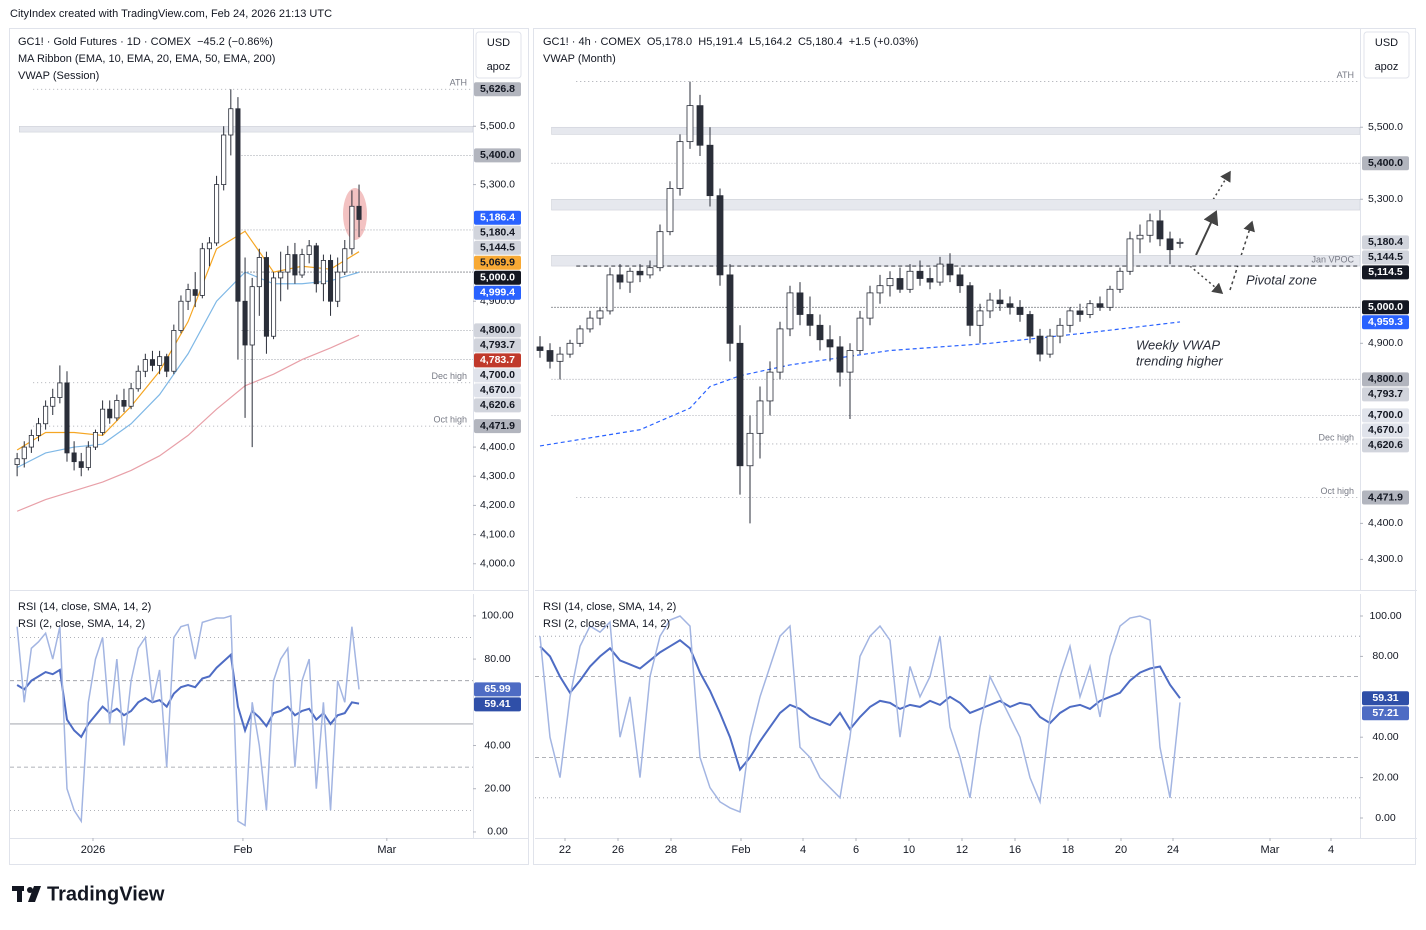 The height and width of the screenshot is (930, 1426). Describe the element at coordinates (497, 476) in the screenshot. I see `y-tick-label: 4,300.0` at that location.